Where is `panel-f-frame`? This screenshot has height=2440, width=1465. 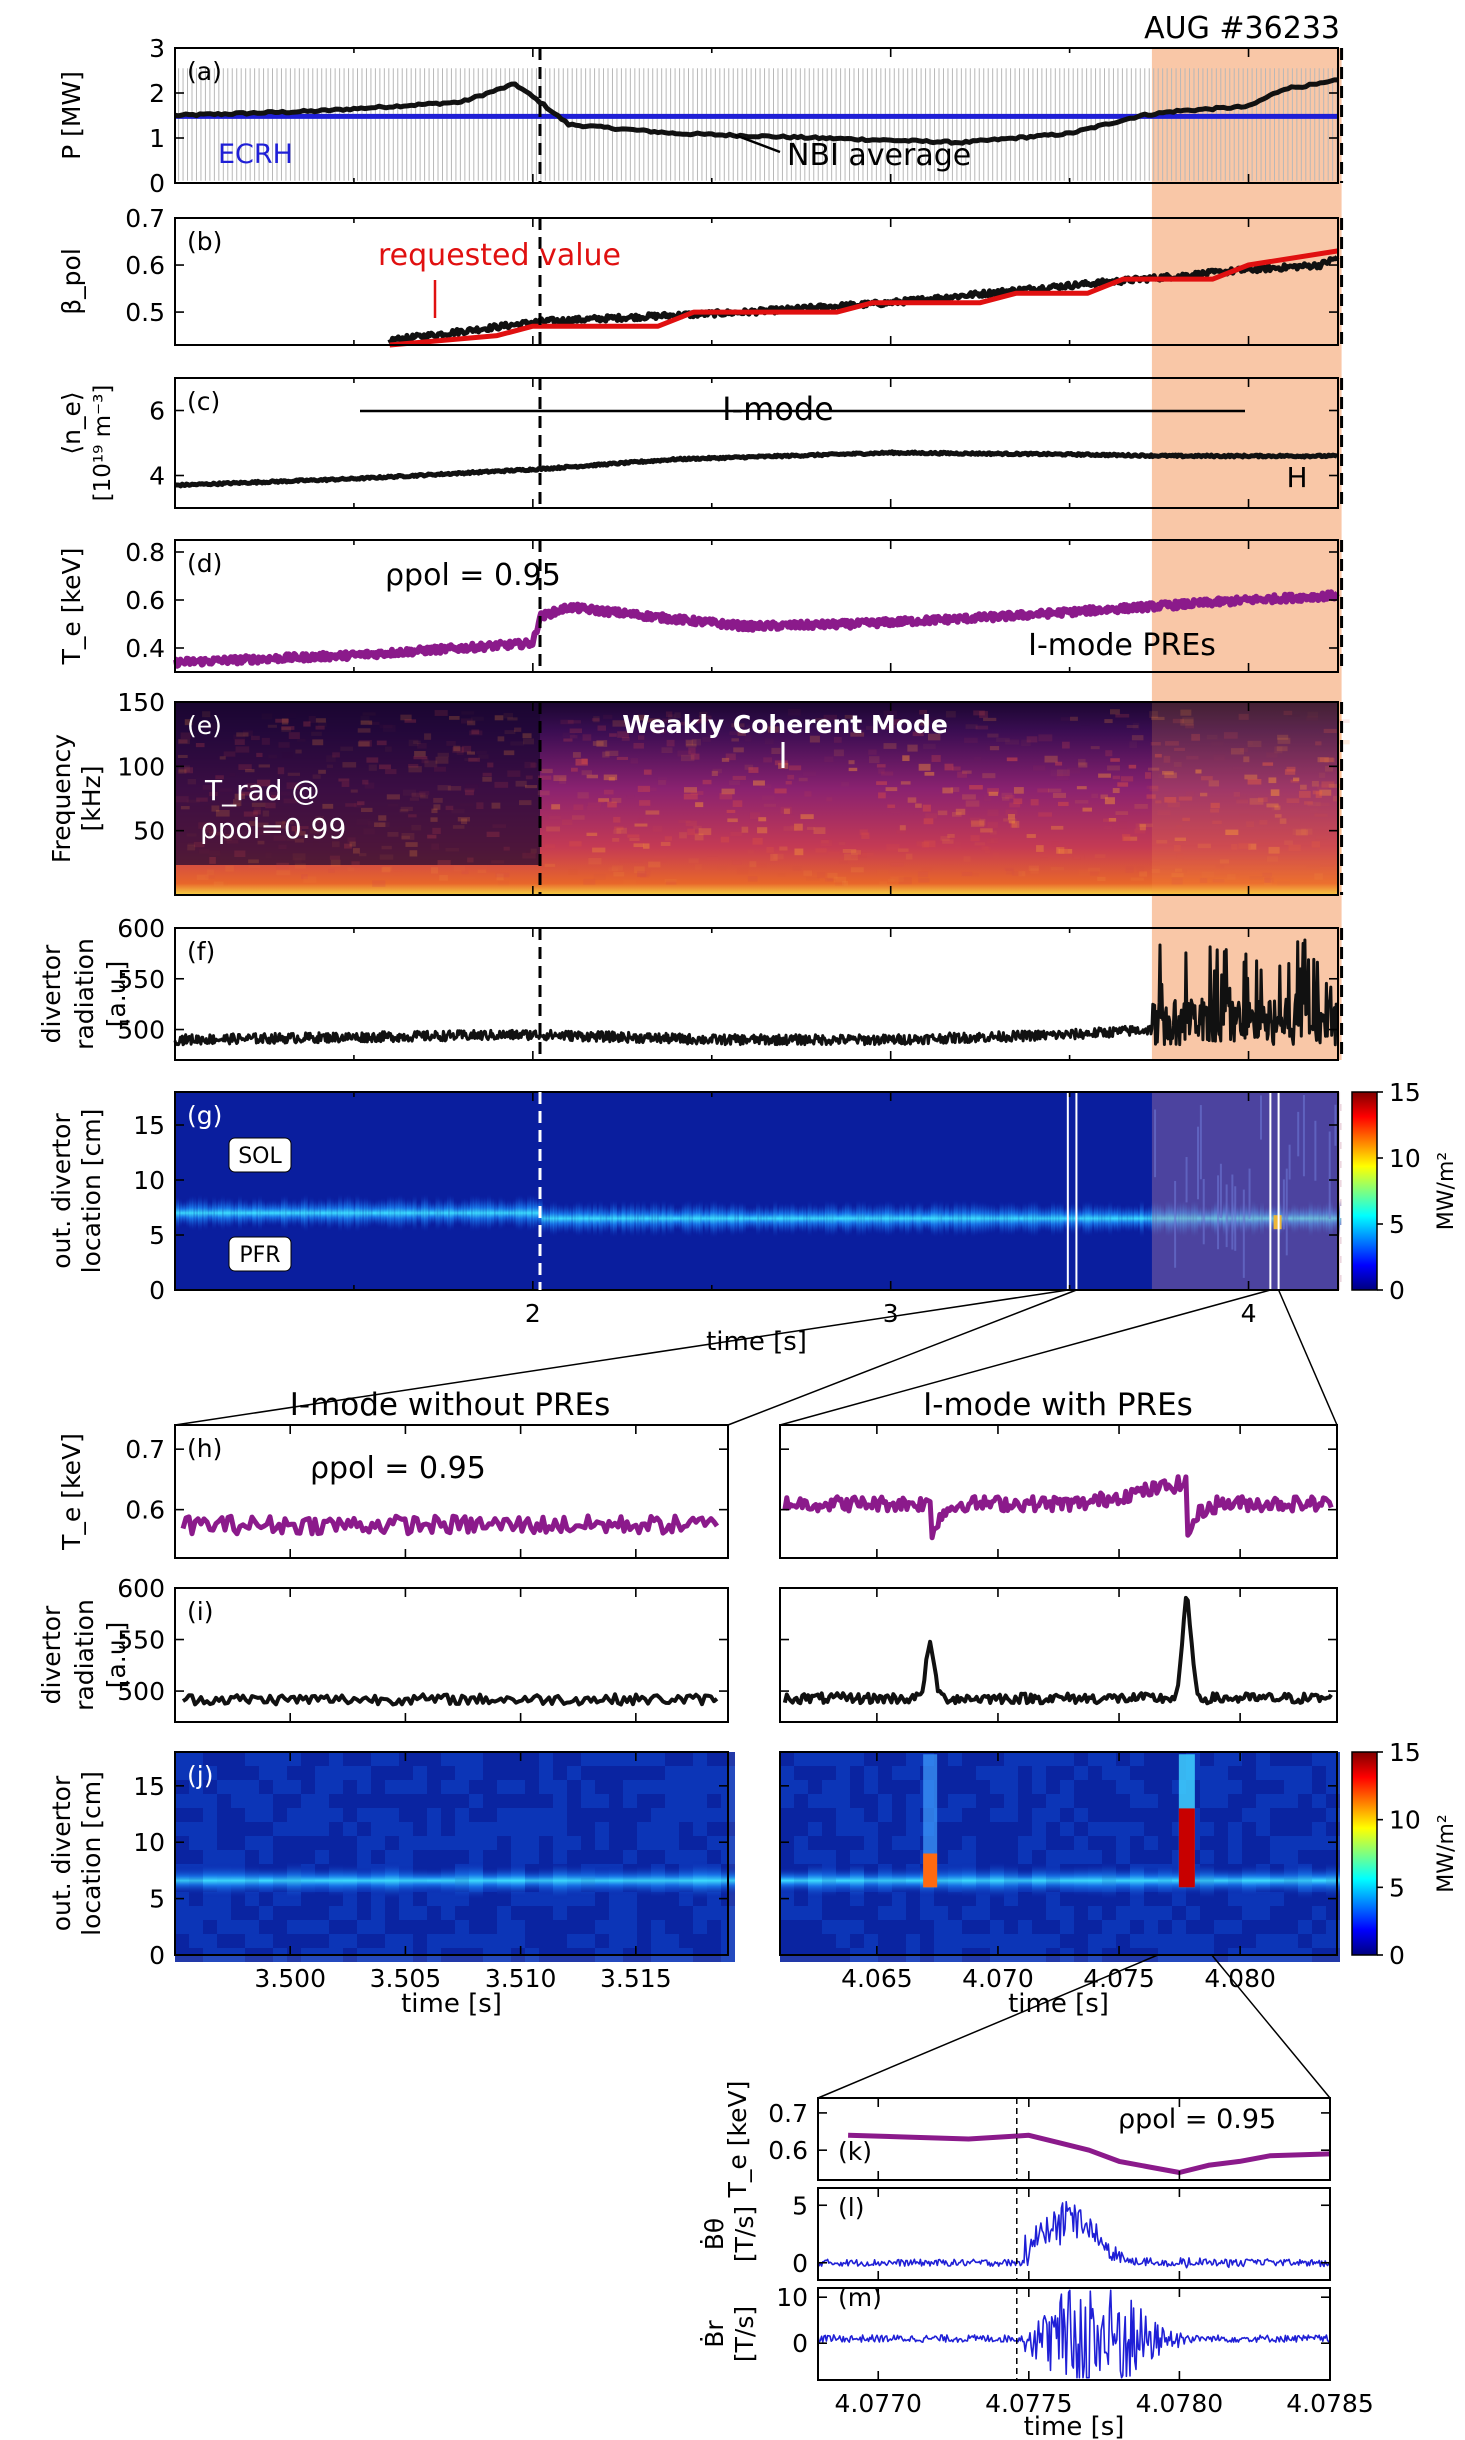
panel-f-frame is located at coordinates (756, 994).